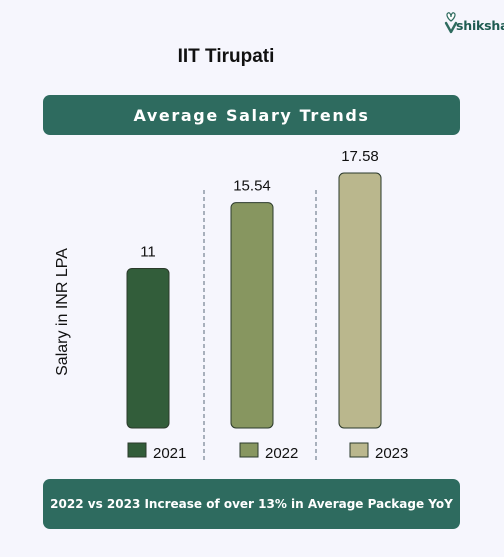 The image size is (504, 557). Describe the element at coordinates (360, 300) in the screenshot. I see `bar-2023` at that location.